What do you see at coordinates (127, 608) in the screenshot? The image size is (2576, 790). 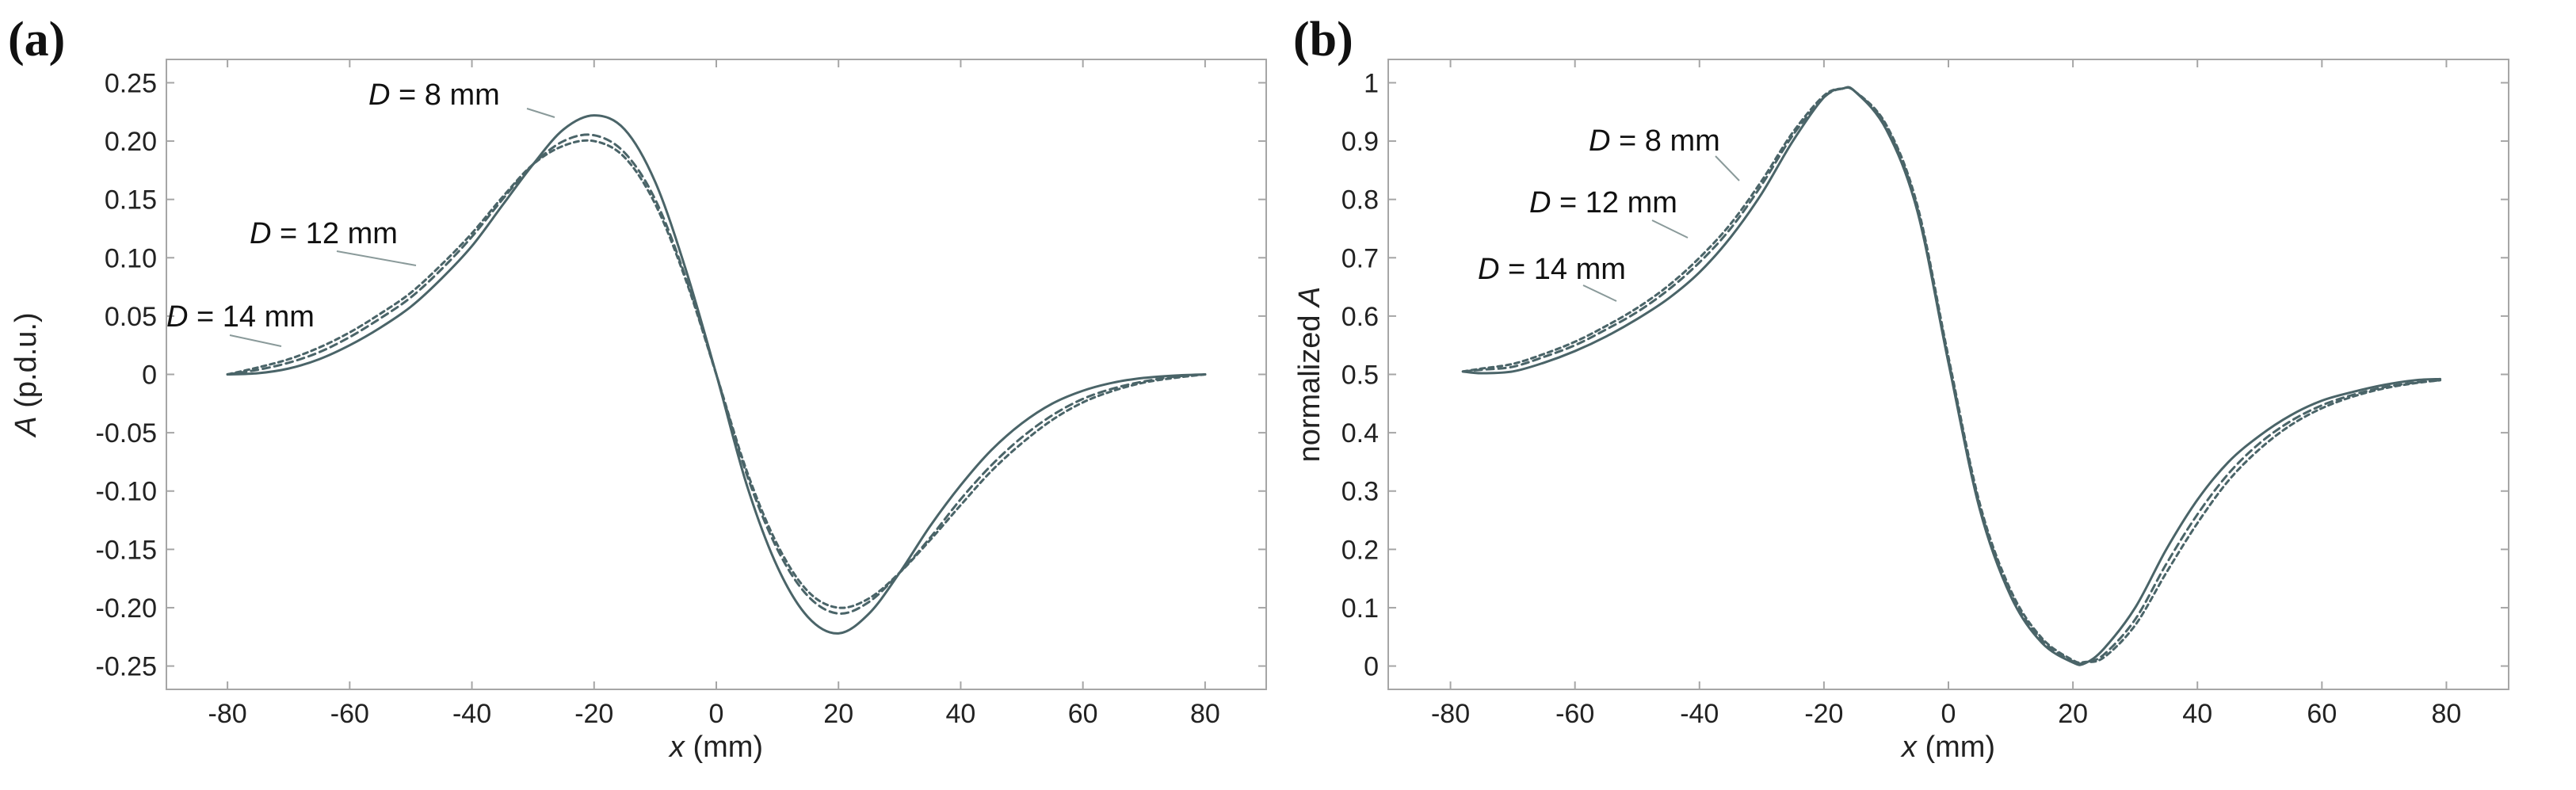 I see `y-tick-label: -0.20` at bounding box center [127, 608].